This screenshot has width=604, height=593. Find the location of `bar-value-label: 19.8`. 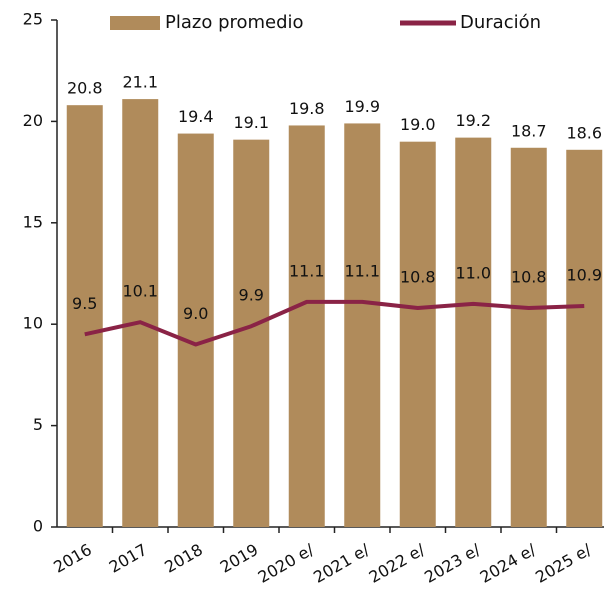

bar-value-label: 19.8 is located at coordinates (307, 108).